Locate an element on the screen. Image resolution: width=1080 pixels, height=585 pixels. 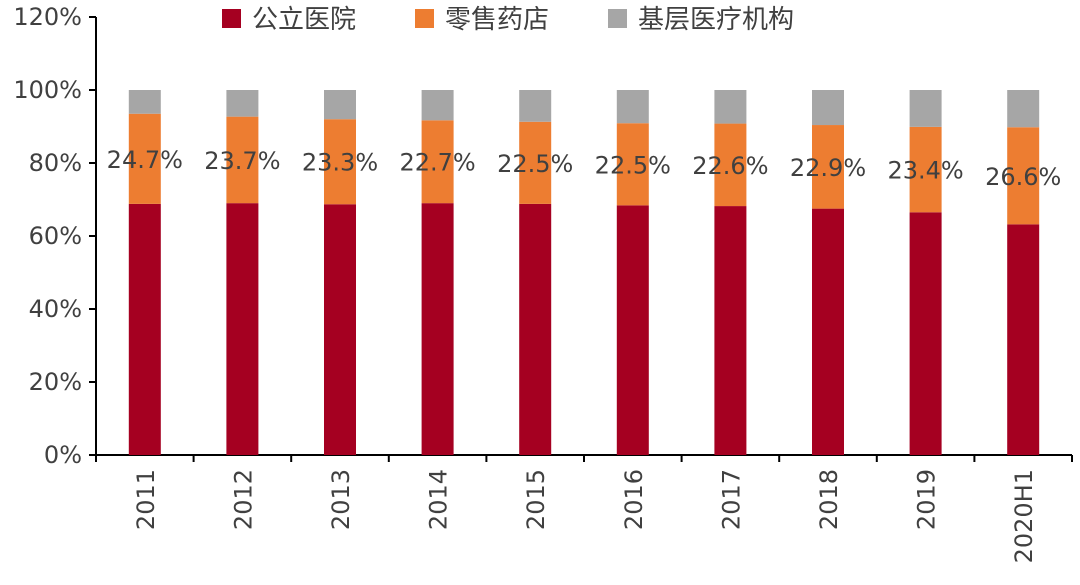
x-tick-label: 2018 is located at coordinates (829, 499).